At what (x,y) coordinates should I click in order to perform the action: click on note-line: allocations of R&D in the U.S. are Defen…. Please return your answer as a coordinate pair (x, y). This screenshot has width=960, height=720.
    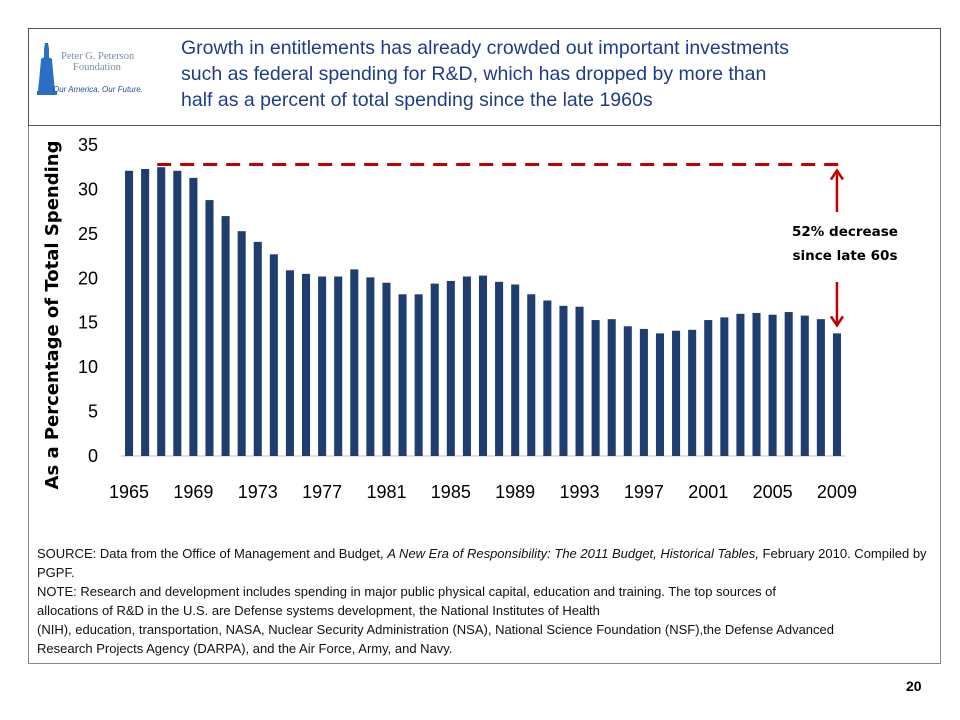
    Looking at the image, I should click on (318, 610).